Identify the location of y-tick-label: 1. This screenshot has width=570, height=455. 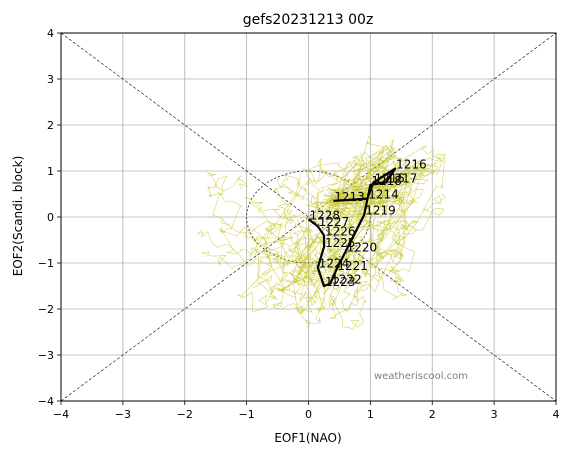
(50, 171).